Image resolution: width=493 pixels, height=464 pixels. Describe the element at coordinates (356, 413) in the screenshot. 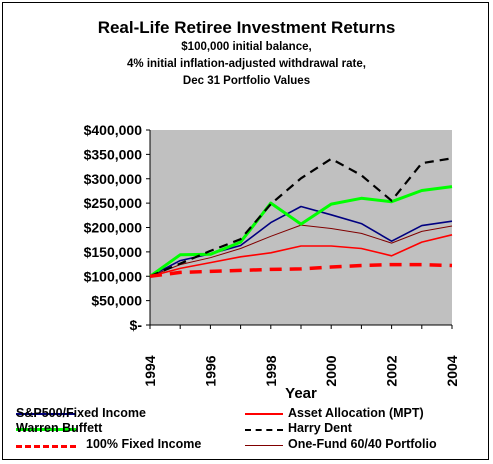

I see `legend-label-asset-allocation: Asset Allocation (MPT)` at that location.